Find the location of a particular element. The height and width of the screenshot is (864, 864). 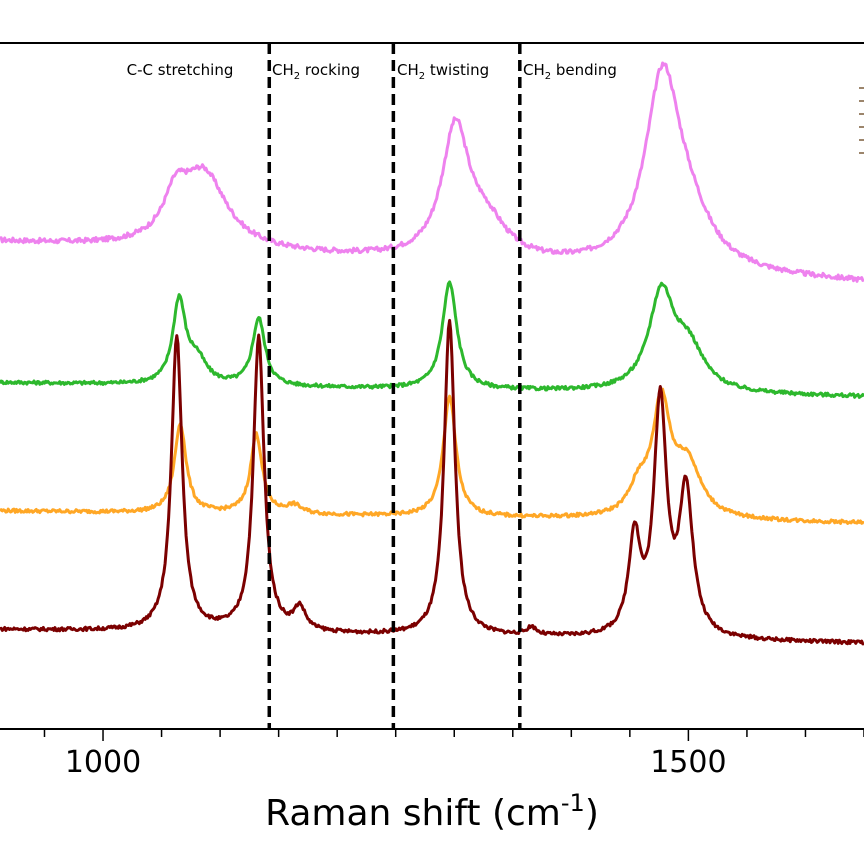

x-axis-title: Raman shift (cm-1) is located at coordinates (432, 811).